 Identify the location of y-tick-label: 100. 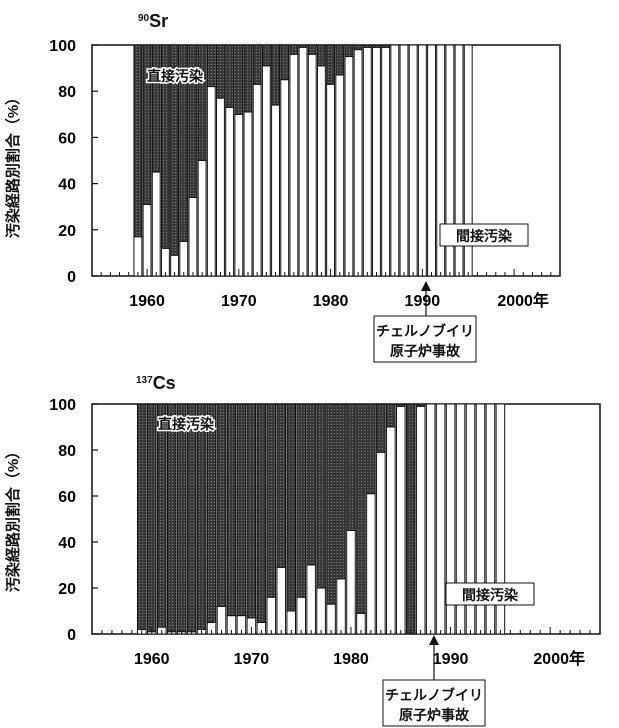
(62, 46).